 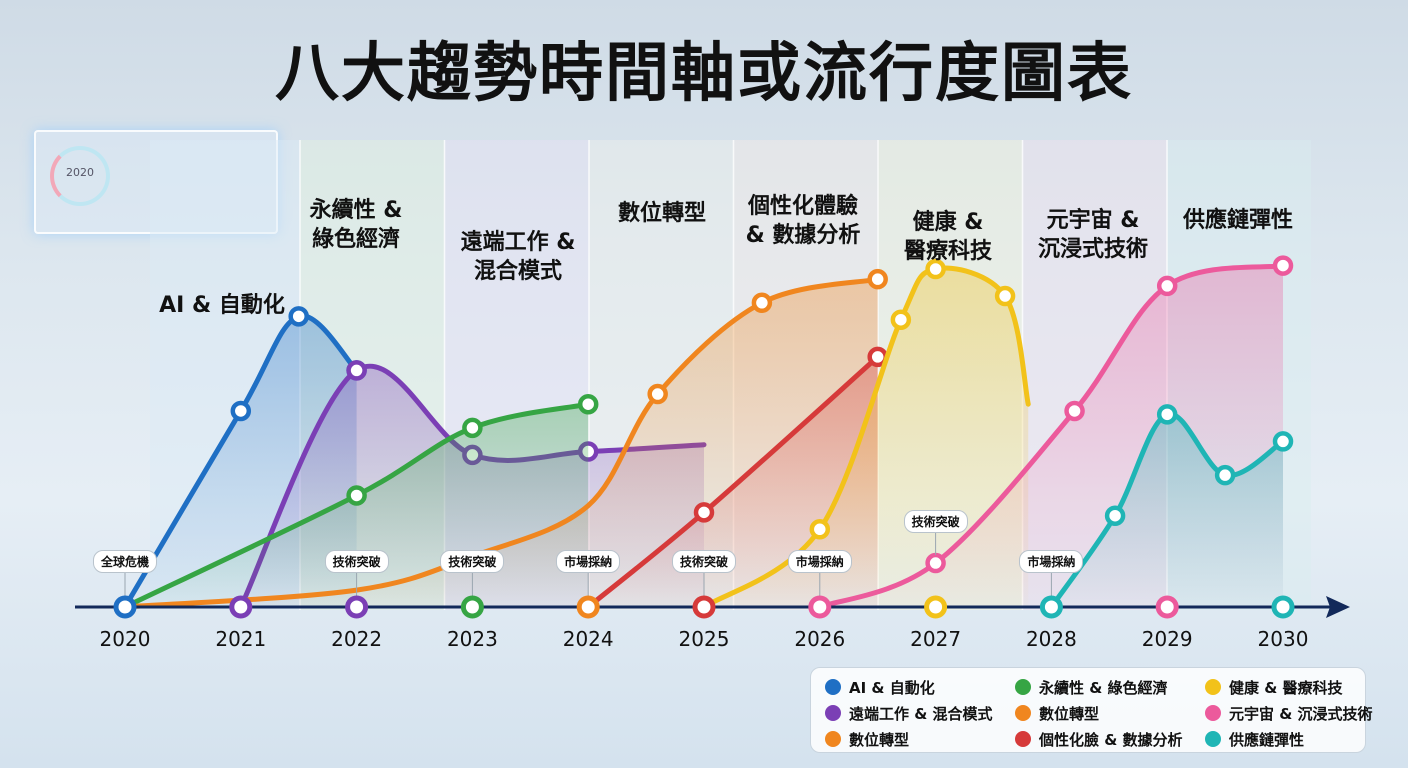 What do you see at coordinates (947, 237) in the screenshot?
I see `trend-panel-title: 健康 & 醫療科技` at bounding box center [947, 237].